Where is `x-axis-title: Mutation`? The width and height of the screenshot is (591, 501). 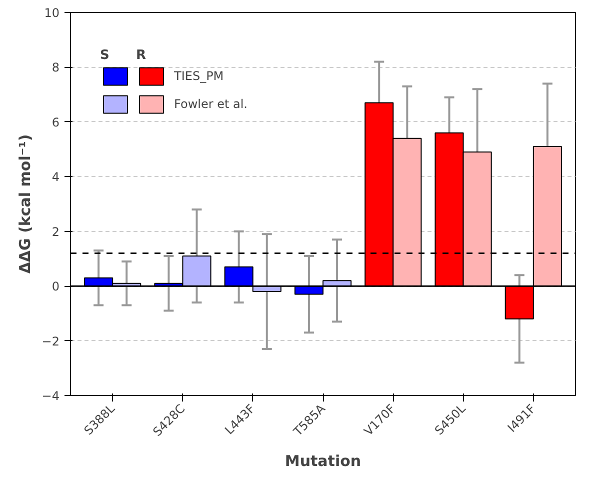 x-axis-title: Mutation is located at coordinates (323, 461).